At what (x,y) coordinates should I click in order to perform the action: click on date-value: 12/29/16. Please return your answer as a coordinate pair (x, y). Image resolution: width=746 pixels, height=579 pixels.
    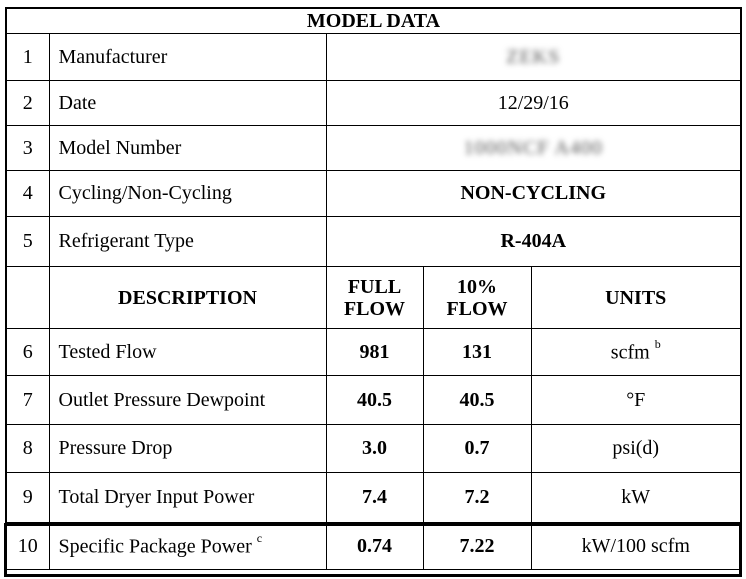
    Looking at the image, I should click on (533, 103).